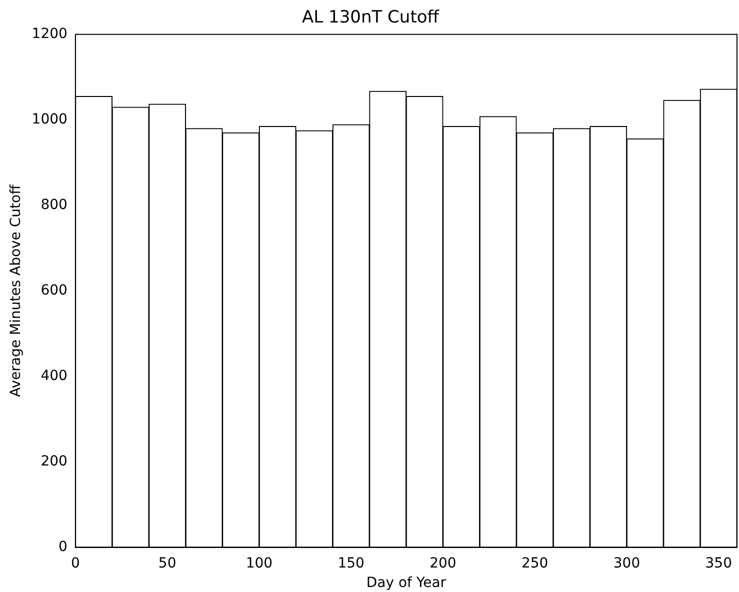  Describe the element at coordinates (54, 376) in the screenshot. I see `y-tick-label: 400` at that location.